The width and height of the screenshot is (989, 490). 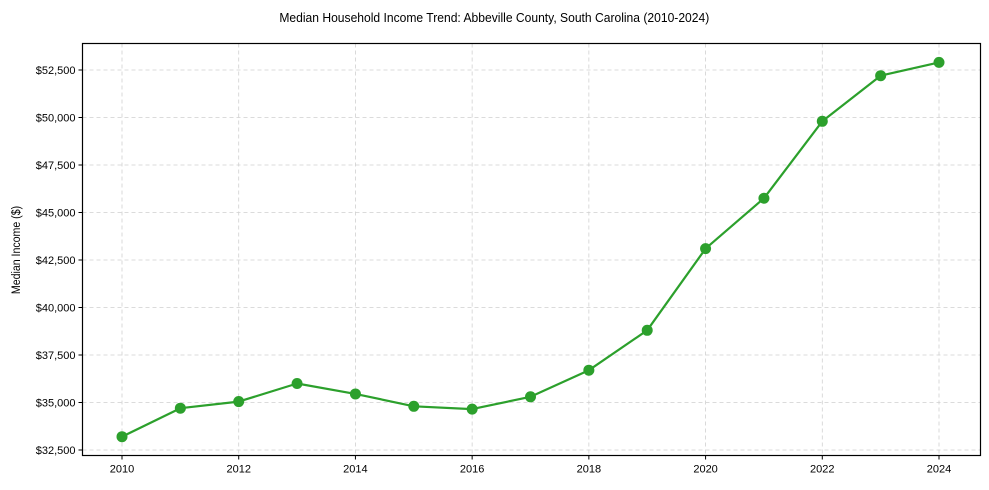 I want to click on x-tick-label: 2024, so click(x=939, y=470).